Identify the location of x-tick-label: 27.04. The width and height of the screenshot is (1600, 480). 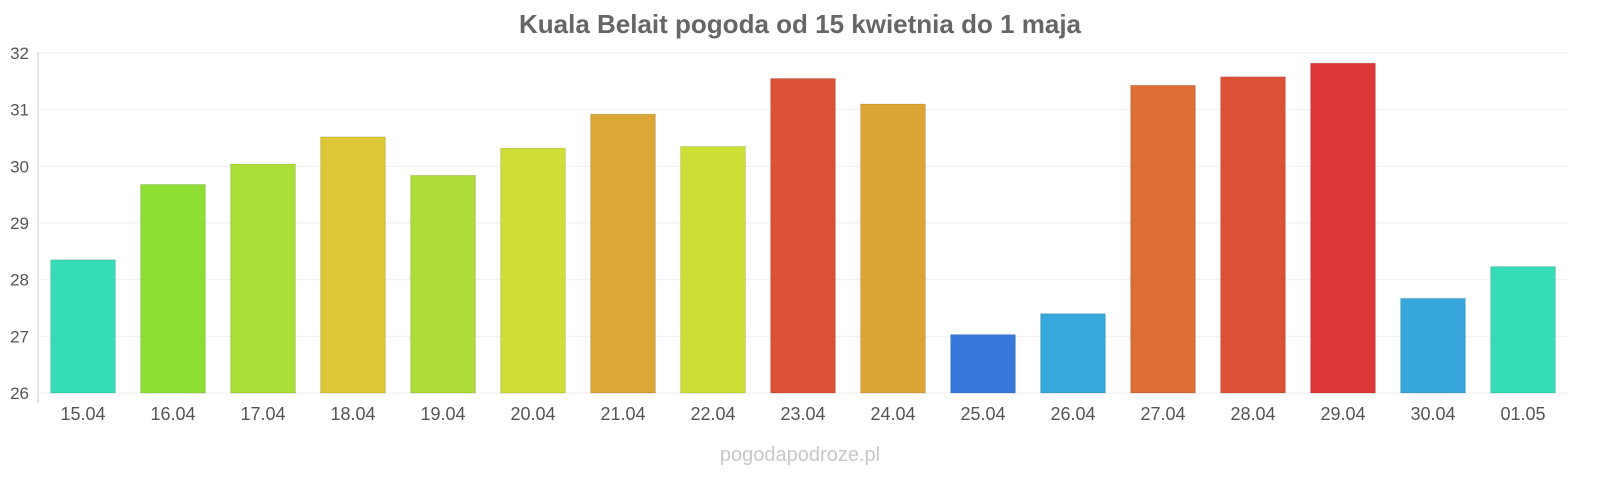
(1162, 414).